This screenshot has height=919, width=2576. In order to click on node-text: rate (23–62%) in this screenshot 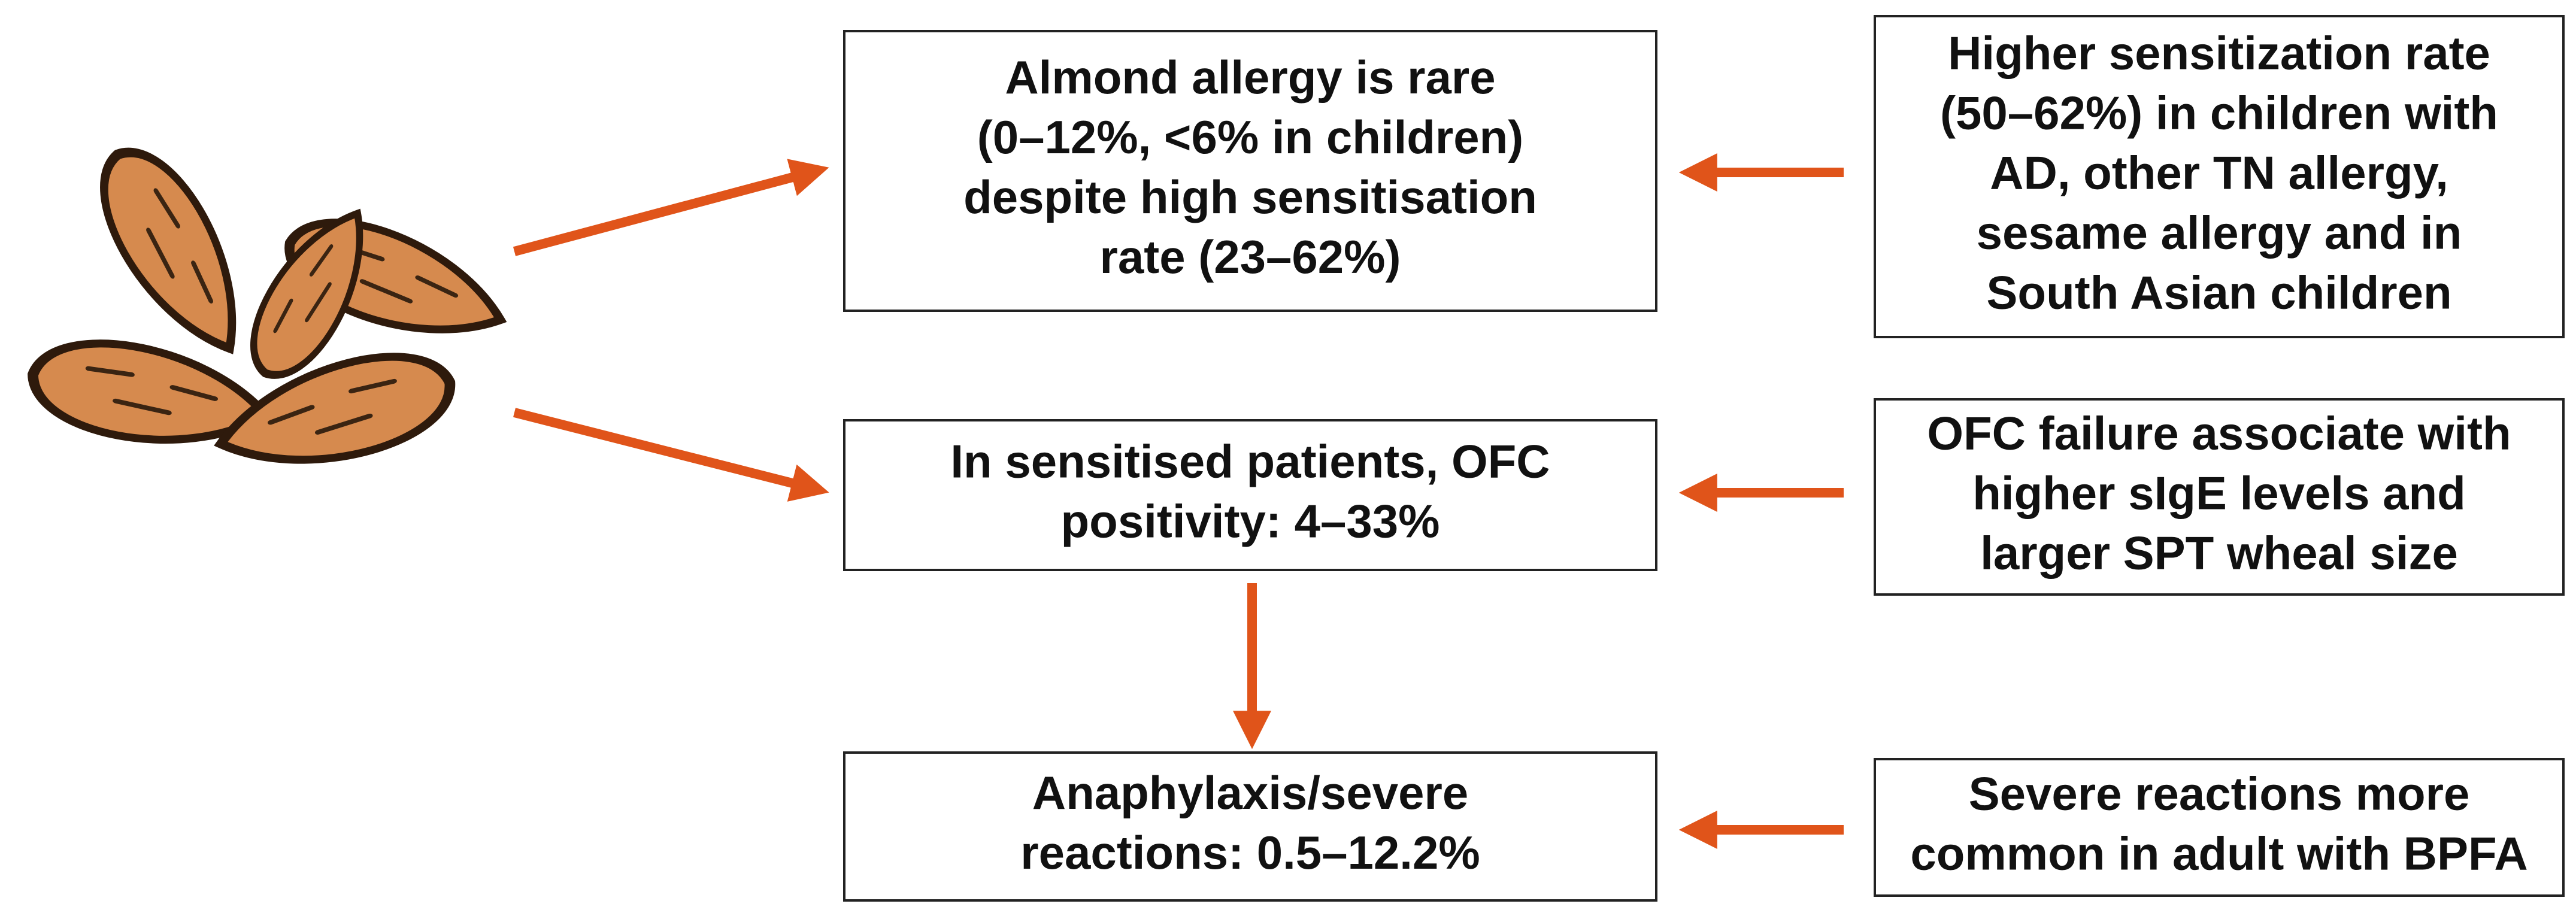, I will do `click(1250, 256)`.